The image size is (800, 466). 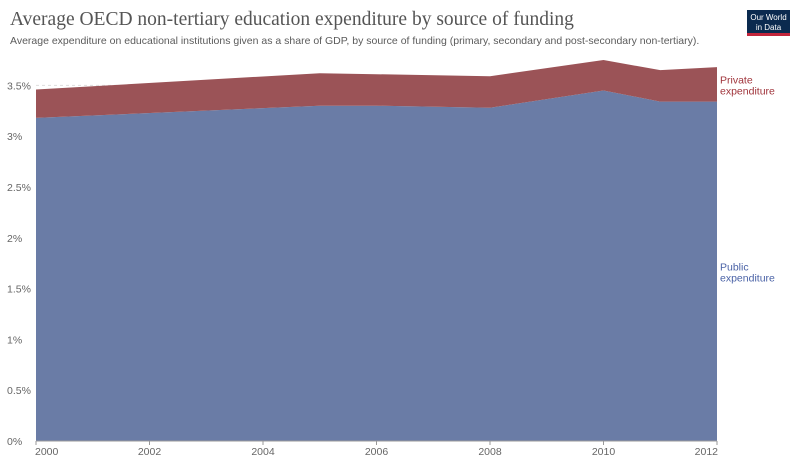 What do you see at coordinates (734, 267) in the screenshot?
I see `public-expenditure-label: Public` at bounding box center [734, 267].